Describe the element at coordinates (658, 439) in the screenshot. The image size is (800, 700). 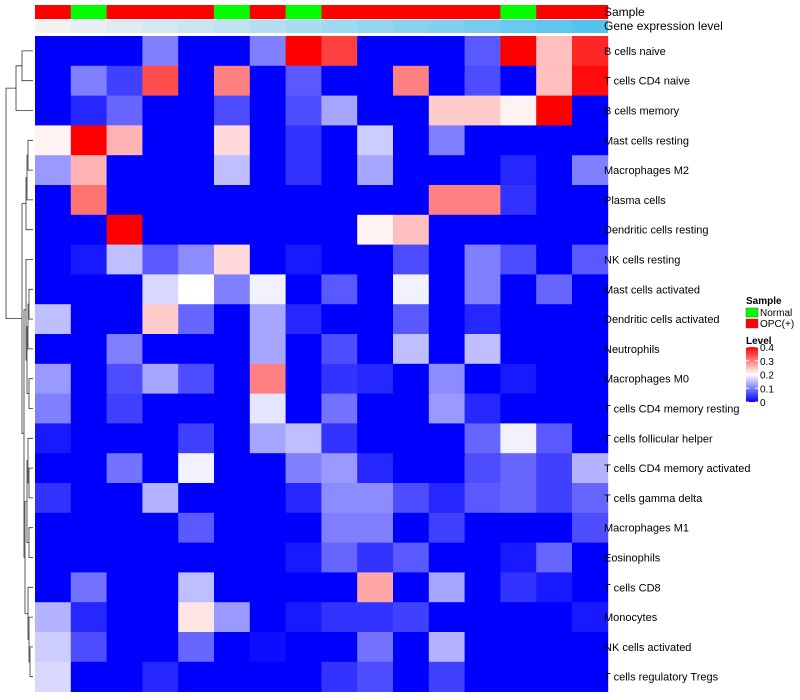
I see `row-label: T cells follicular helper` at that location.